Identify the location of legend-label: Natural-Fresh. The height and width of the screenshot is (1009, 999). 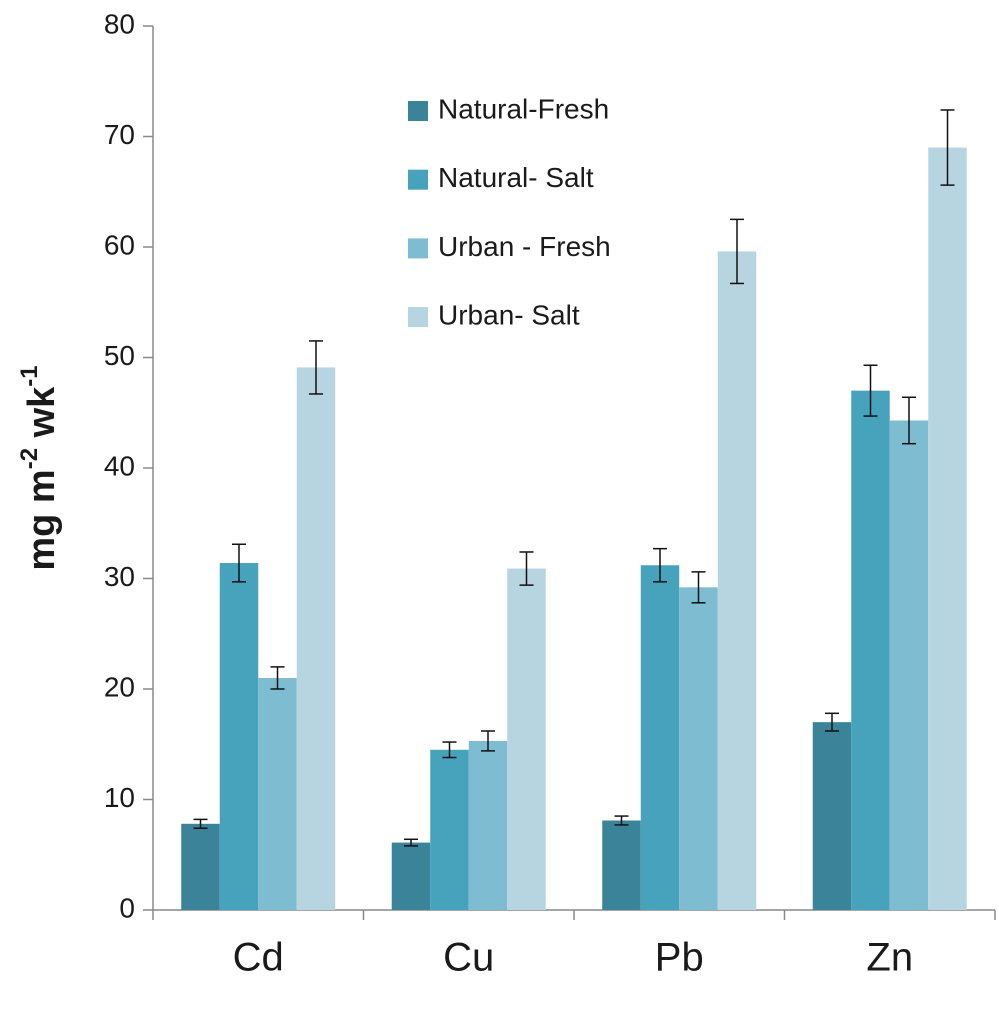
(523, 108).